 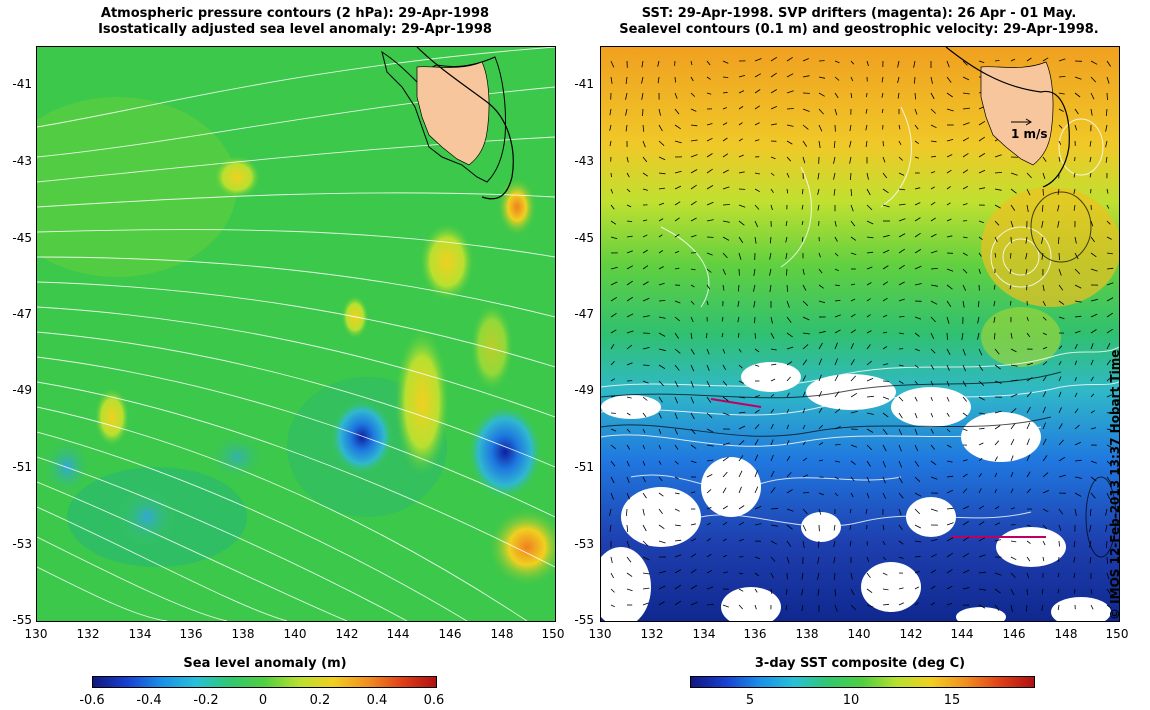 What do you see at coordinates (584, 390) in the screenshot?
I see `y-tick: -49` at bounding box center [584, 390].